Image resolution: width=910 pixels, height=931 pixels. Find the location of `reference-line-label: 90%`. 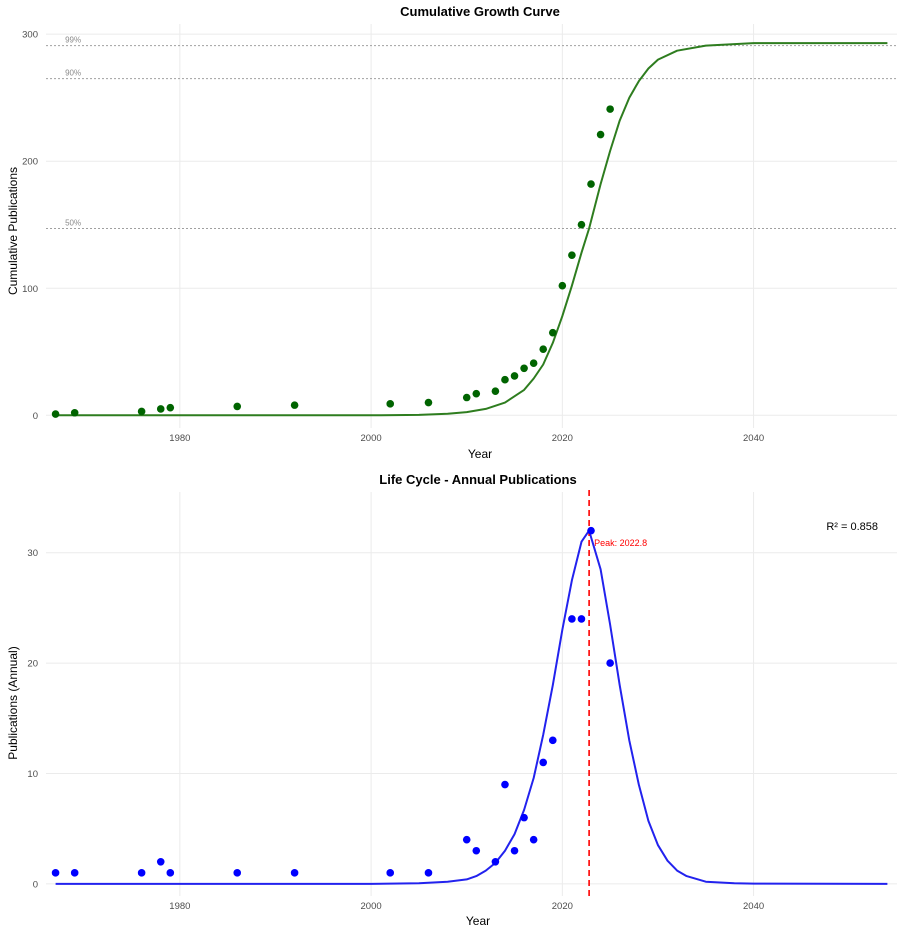

reference-line-label: 90% is located at coordinates (73, 73).